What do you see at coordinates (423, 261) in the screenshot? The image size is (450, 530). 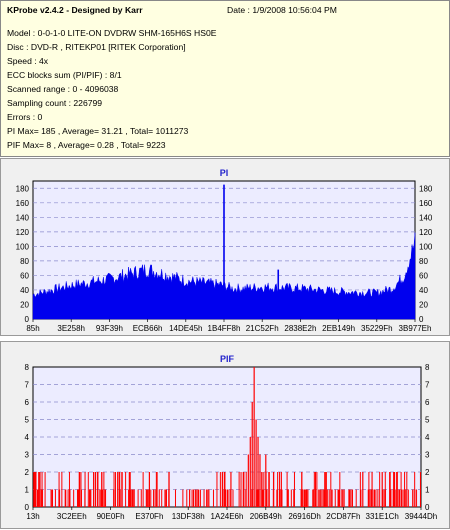 I see `y-tick-right: 80` at bounding box center [423, 261].